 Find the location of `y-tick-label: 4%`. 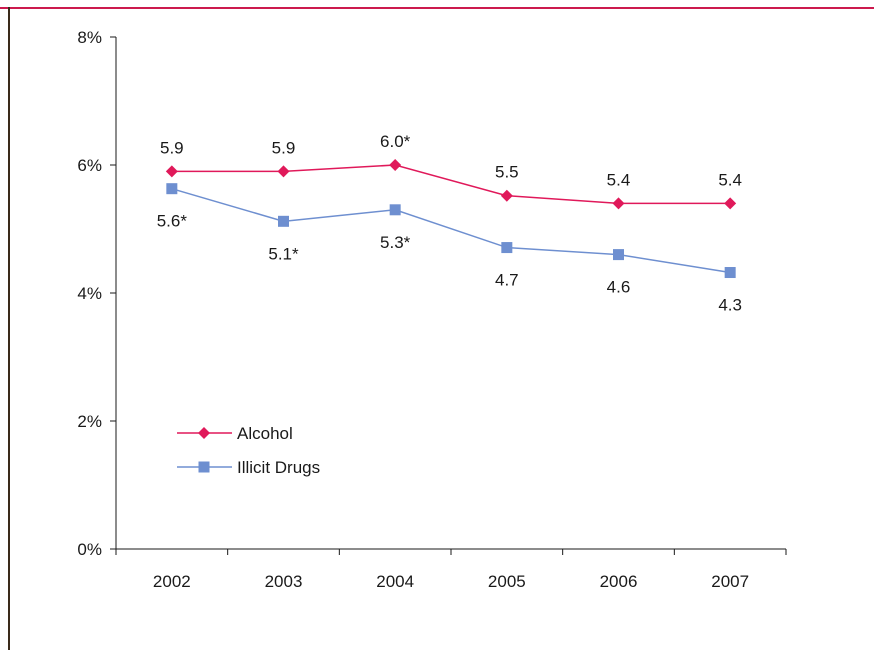

y-tick-label: 4% is located at coordinates (89, 293).